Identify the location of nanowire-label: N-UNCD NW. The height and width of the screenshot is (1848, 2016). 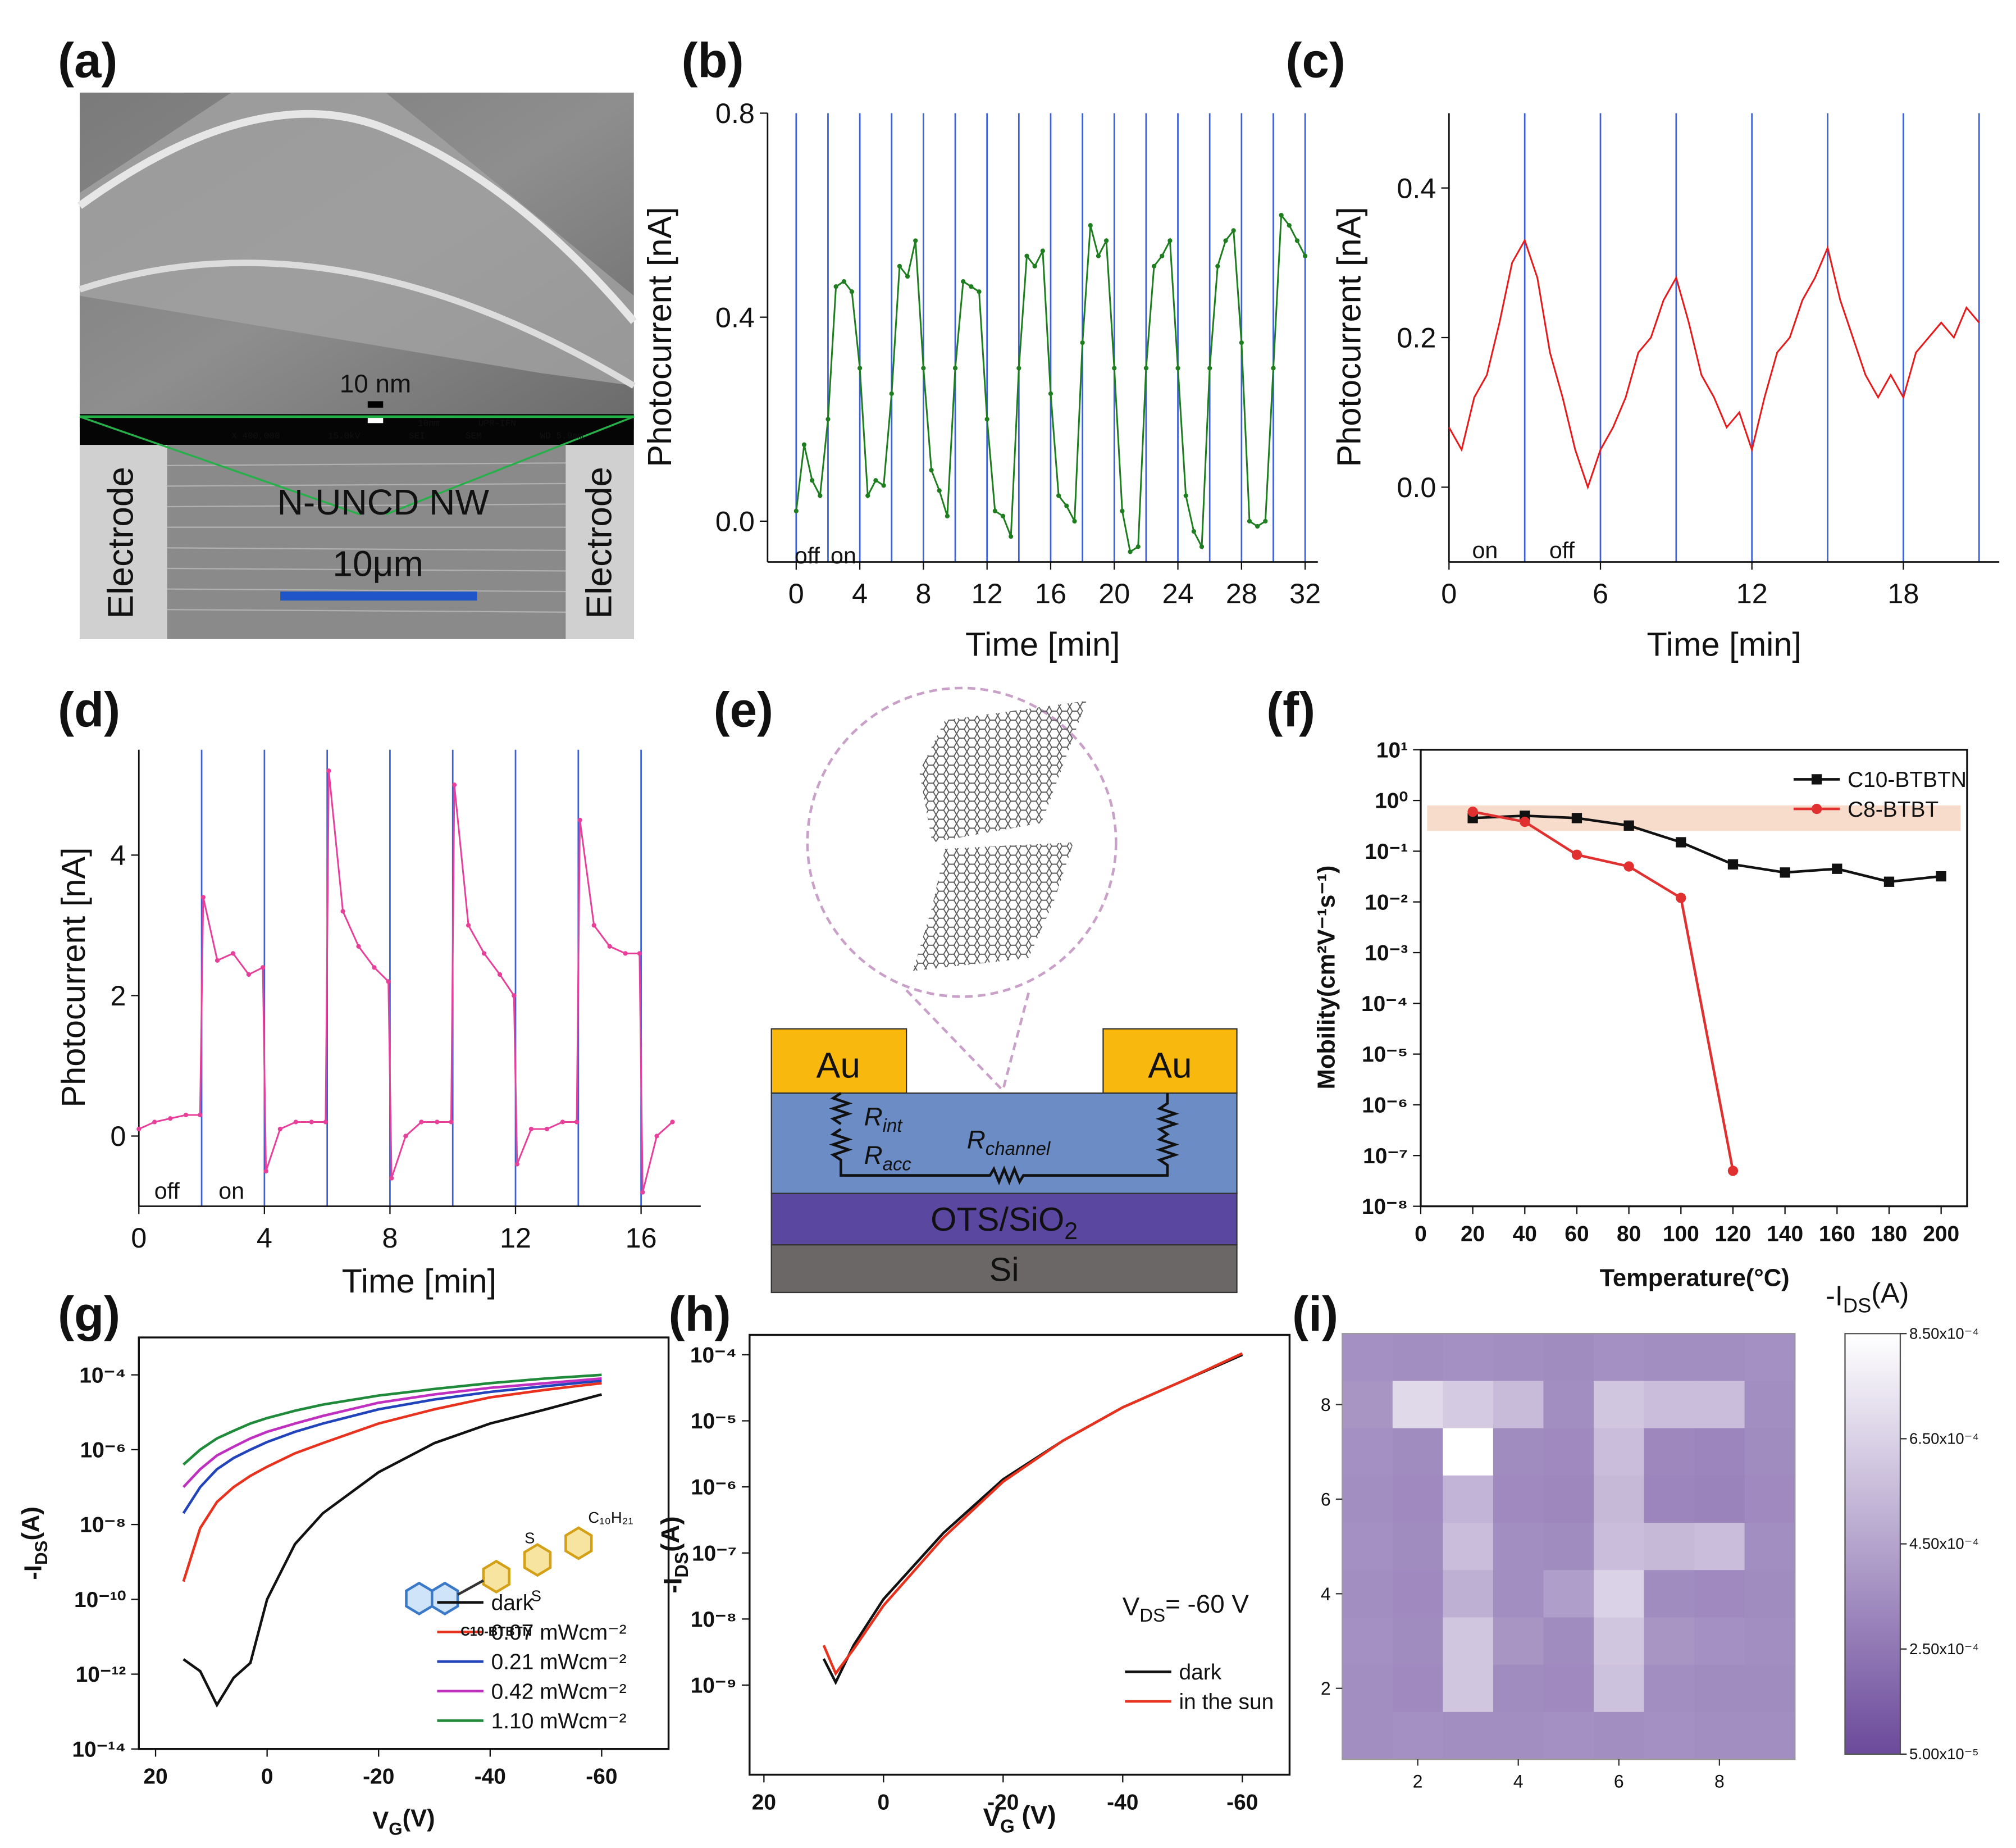
(383, 502).